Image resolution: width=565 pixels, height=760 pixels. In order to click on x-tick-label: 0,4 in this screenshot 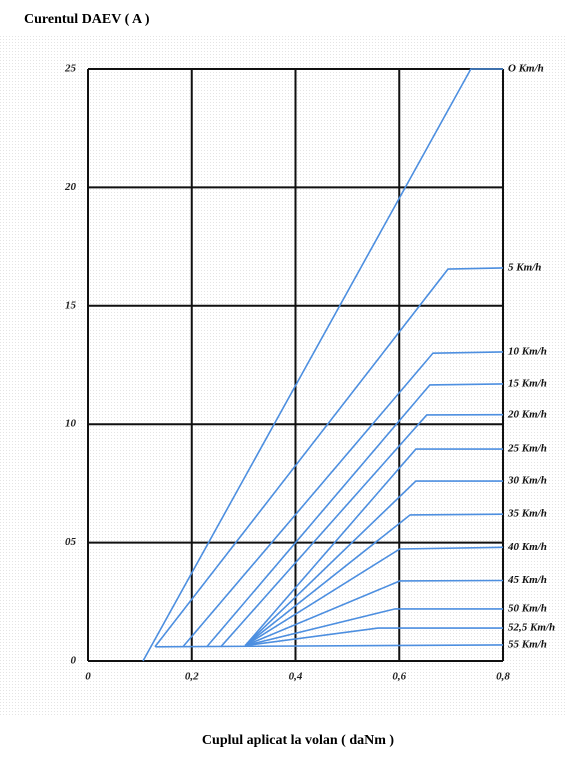, I will do `click(296, 677)`.